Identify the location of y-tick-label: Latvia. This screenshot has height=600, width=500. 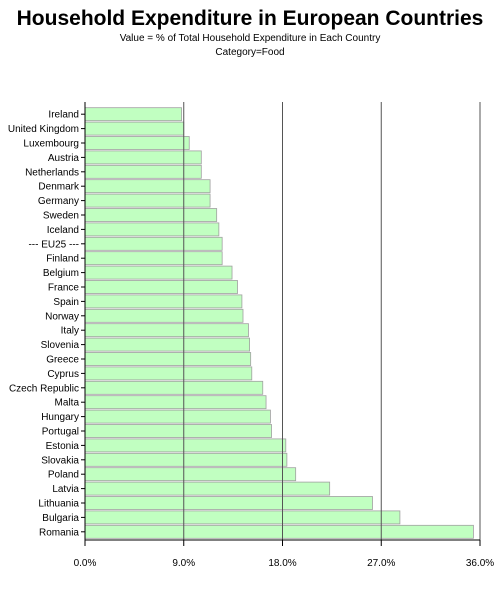
(65, 489).